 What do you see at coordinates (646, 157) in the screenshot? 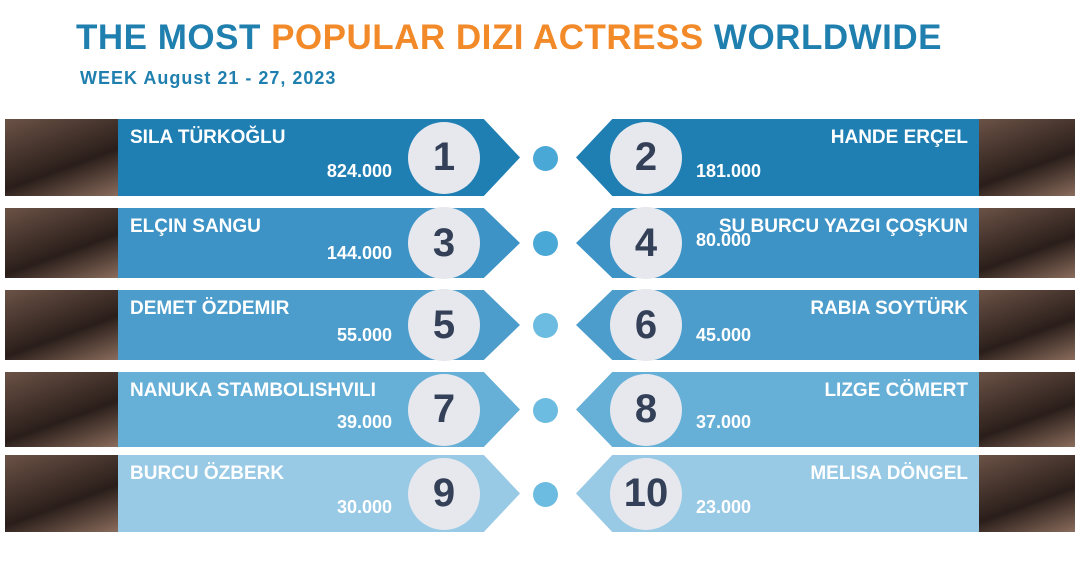
I see `rank-badge: 2` at bounding box center [646, 157].